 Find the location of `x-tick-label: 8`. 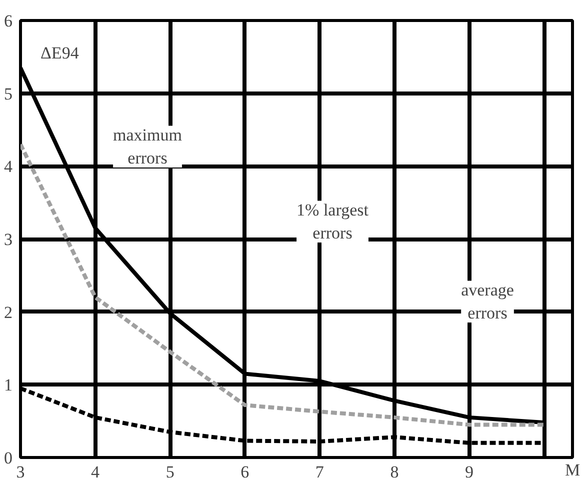

x-tick-label: 8 is located at coordinates (394, 472).